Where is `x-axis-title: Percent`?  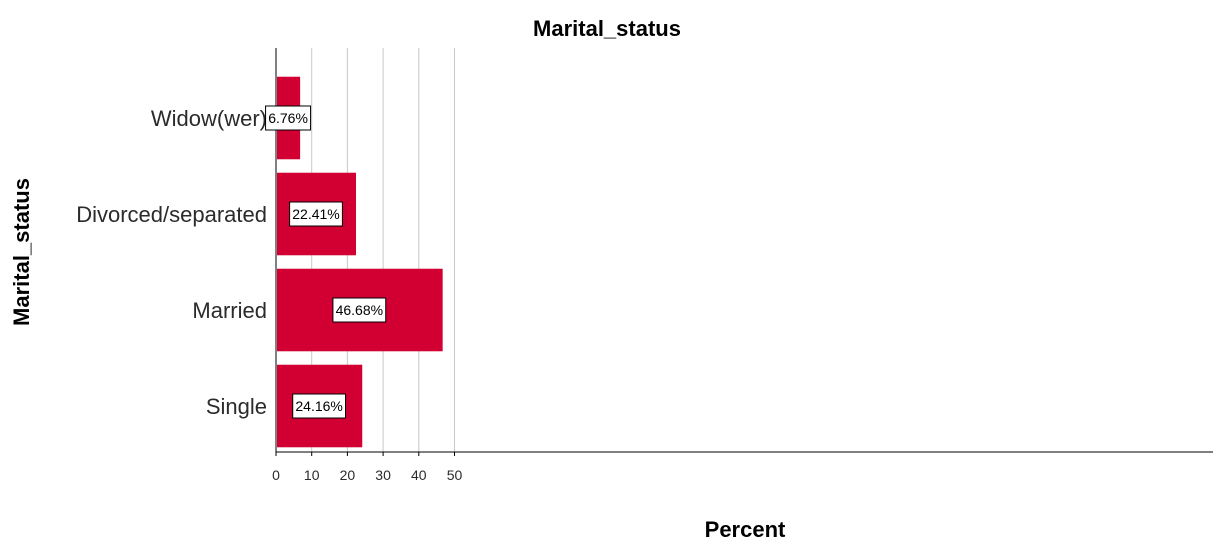 x-axis-title: Percent is located at coordinates (745, 529).